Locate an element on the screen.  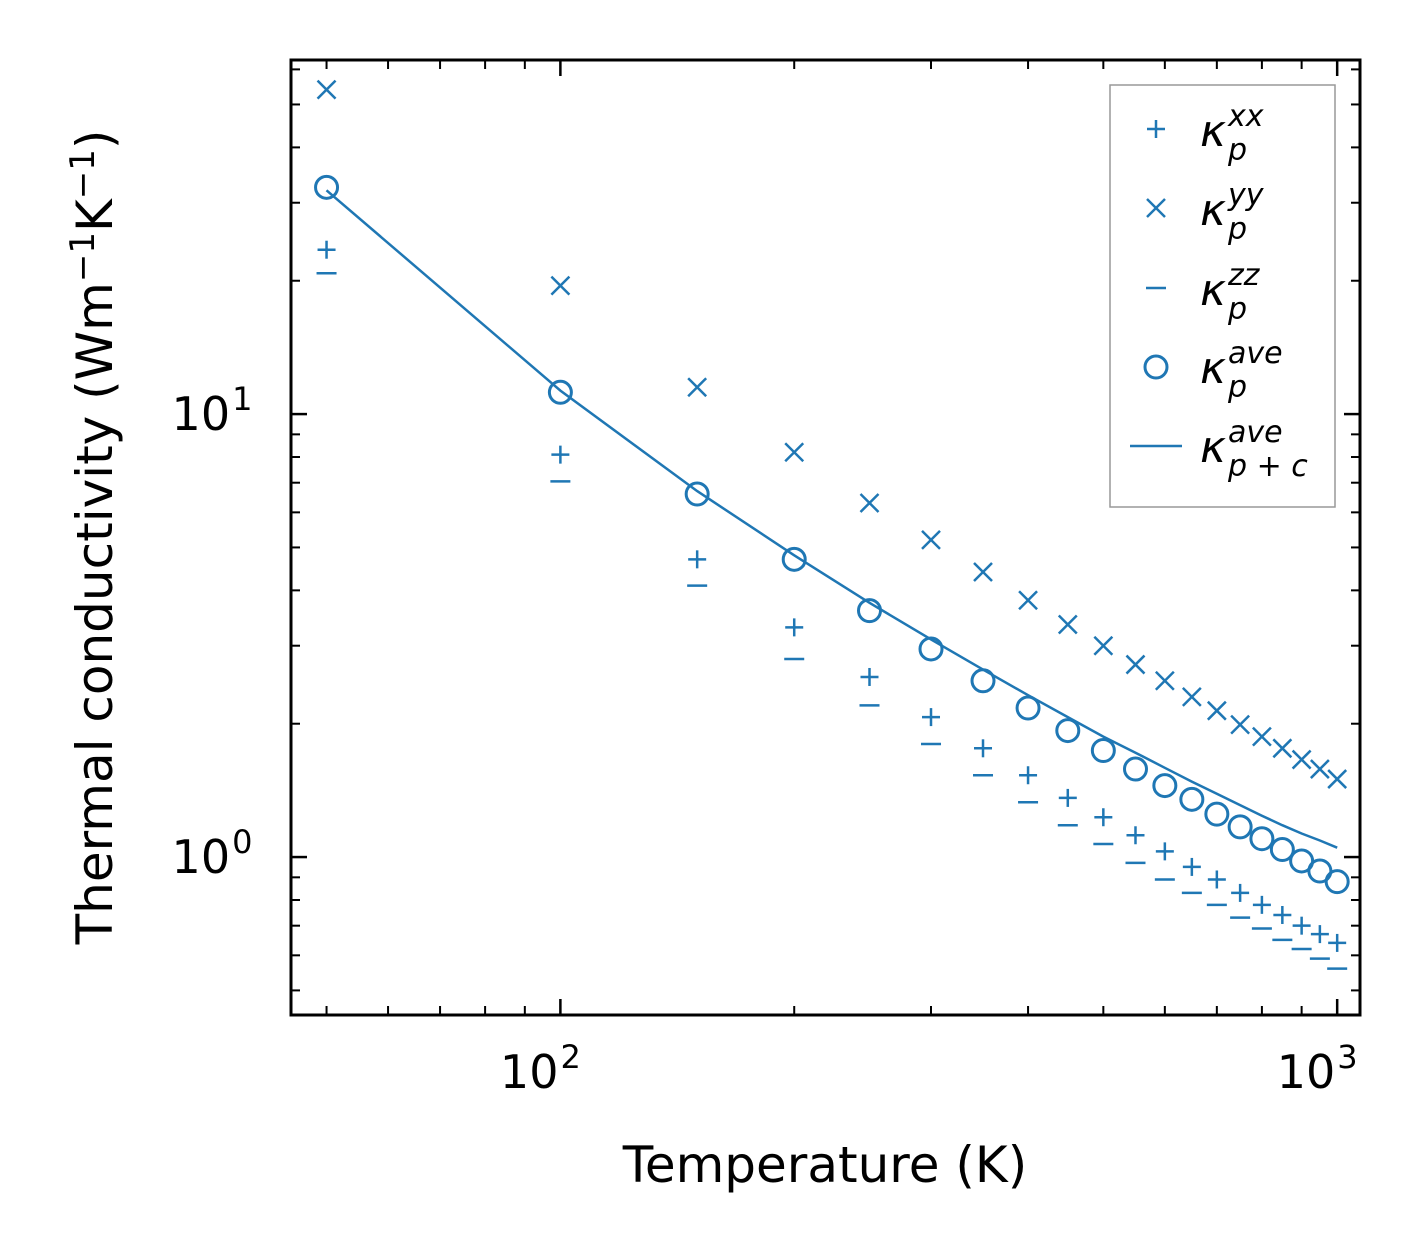
legend-frame is located at coordinates (1222, 296).